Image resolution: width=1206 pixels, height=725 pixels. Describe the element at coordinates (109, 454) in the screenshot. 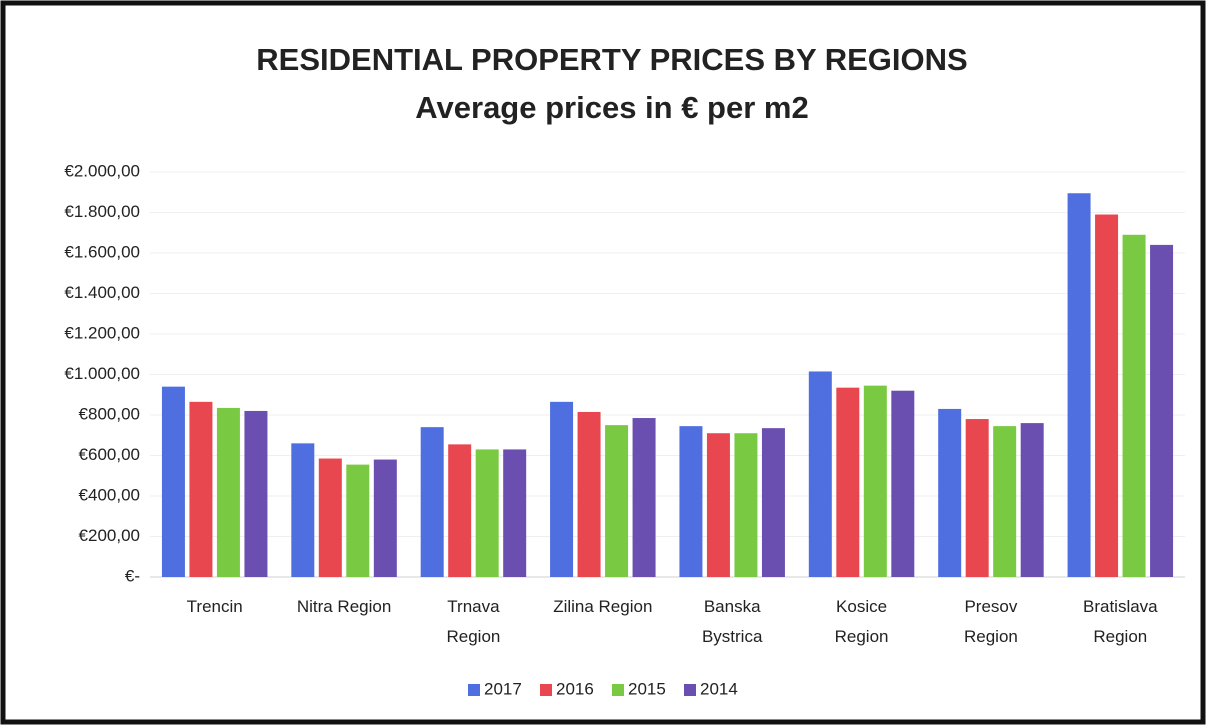

I see `y-tick-label: €600,00` at that location.